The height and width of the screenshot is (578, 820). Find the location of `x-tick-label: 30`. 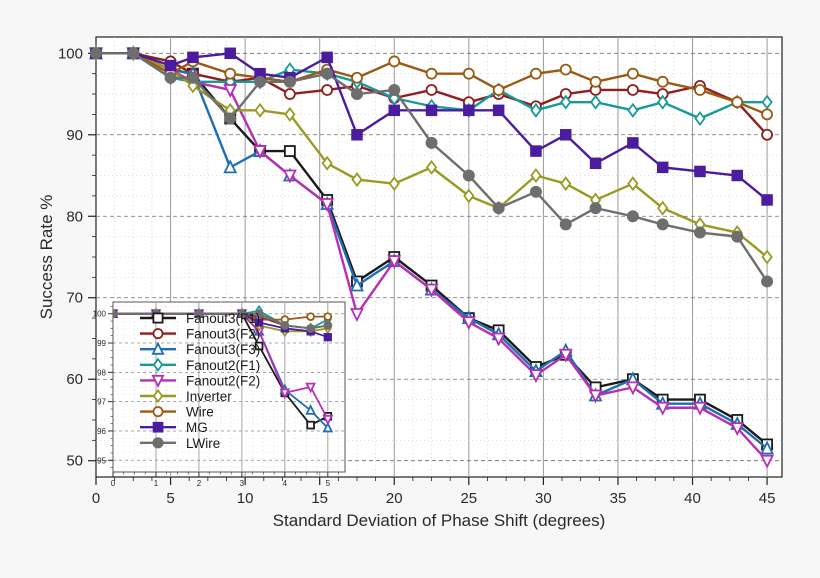

x-tick-label: 30 is located at coordinates (543, 498).